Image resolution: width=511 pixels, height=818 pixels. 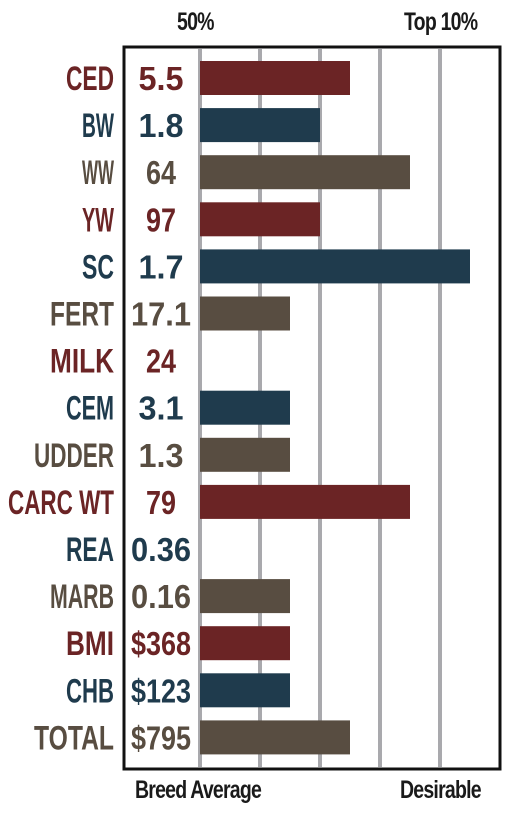 I want to click on trait-label-yw: YW, so click(x=98, y=220).